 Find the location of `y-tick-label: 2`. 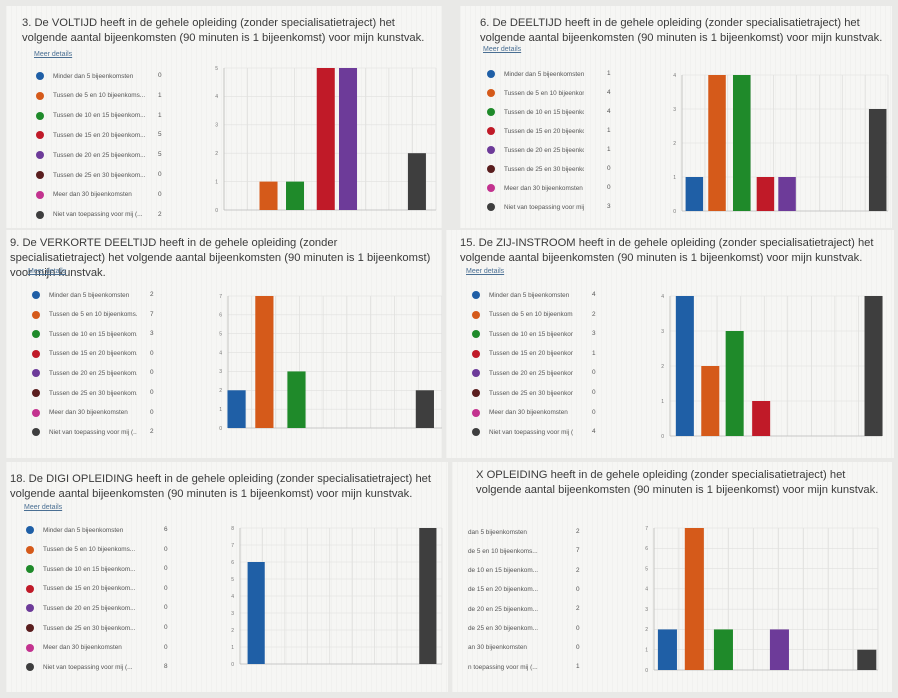

y-tick-label: 2 is located at coordinates (674, 144).